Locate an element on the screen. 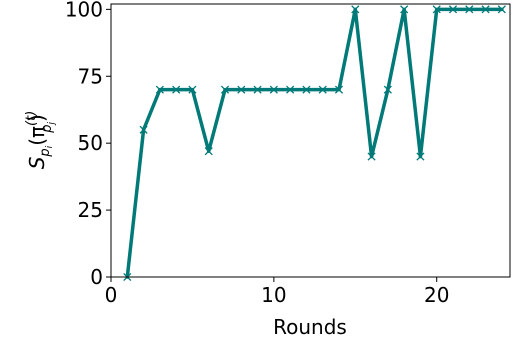 This screenshot has height=341, width=515. y-axis-label: Spi(π(t)pj) is located at coordinates (40, 140).